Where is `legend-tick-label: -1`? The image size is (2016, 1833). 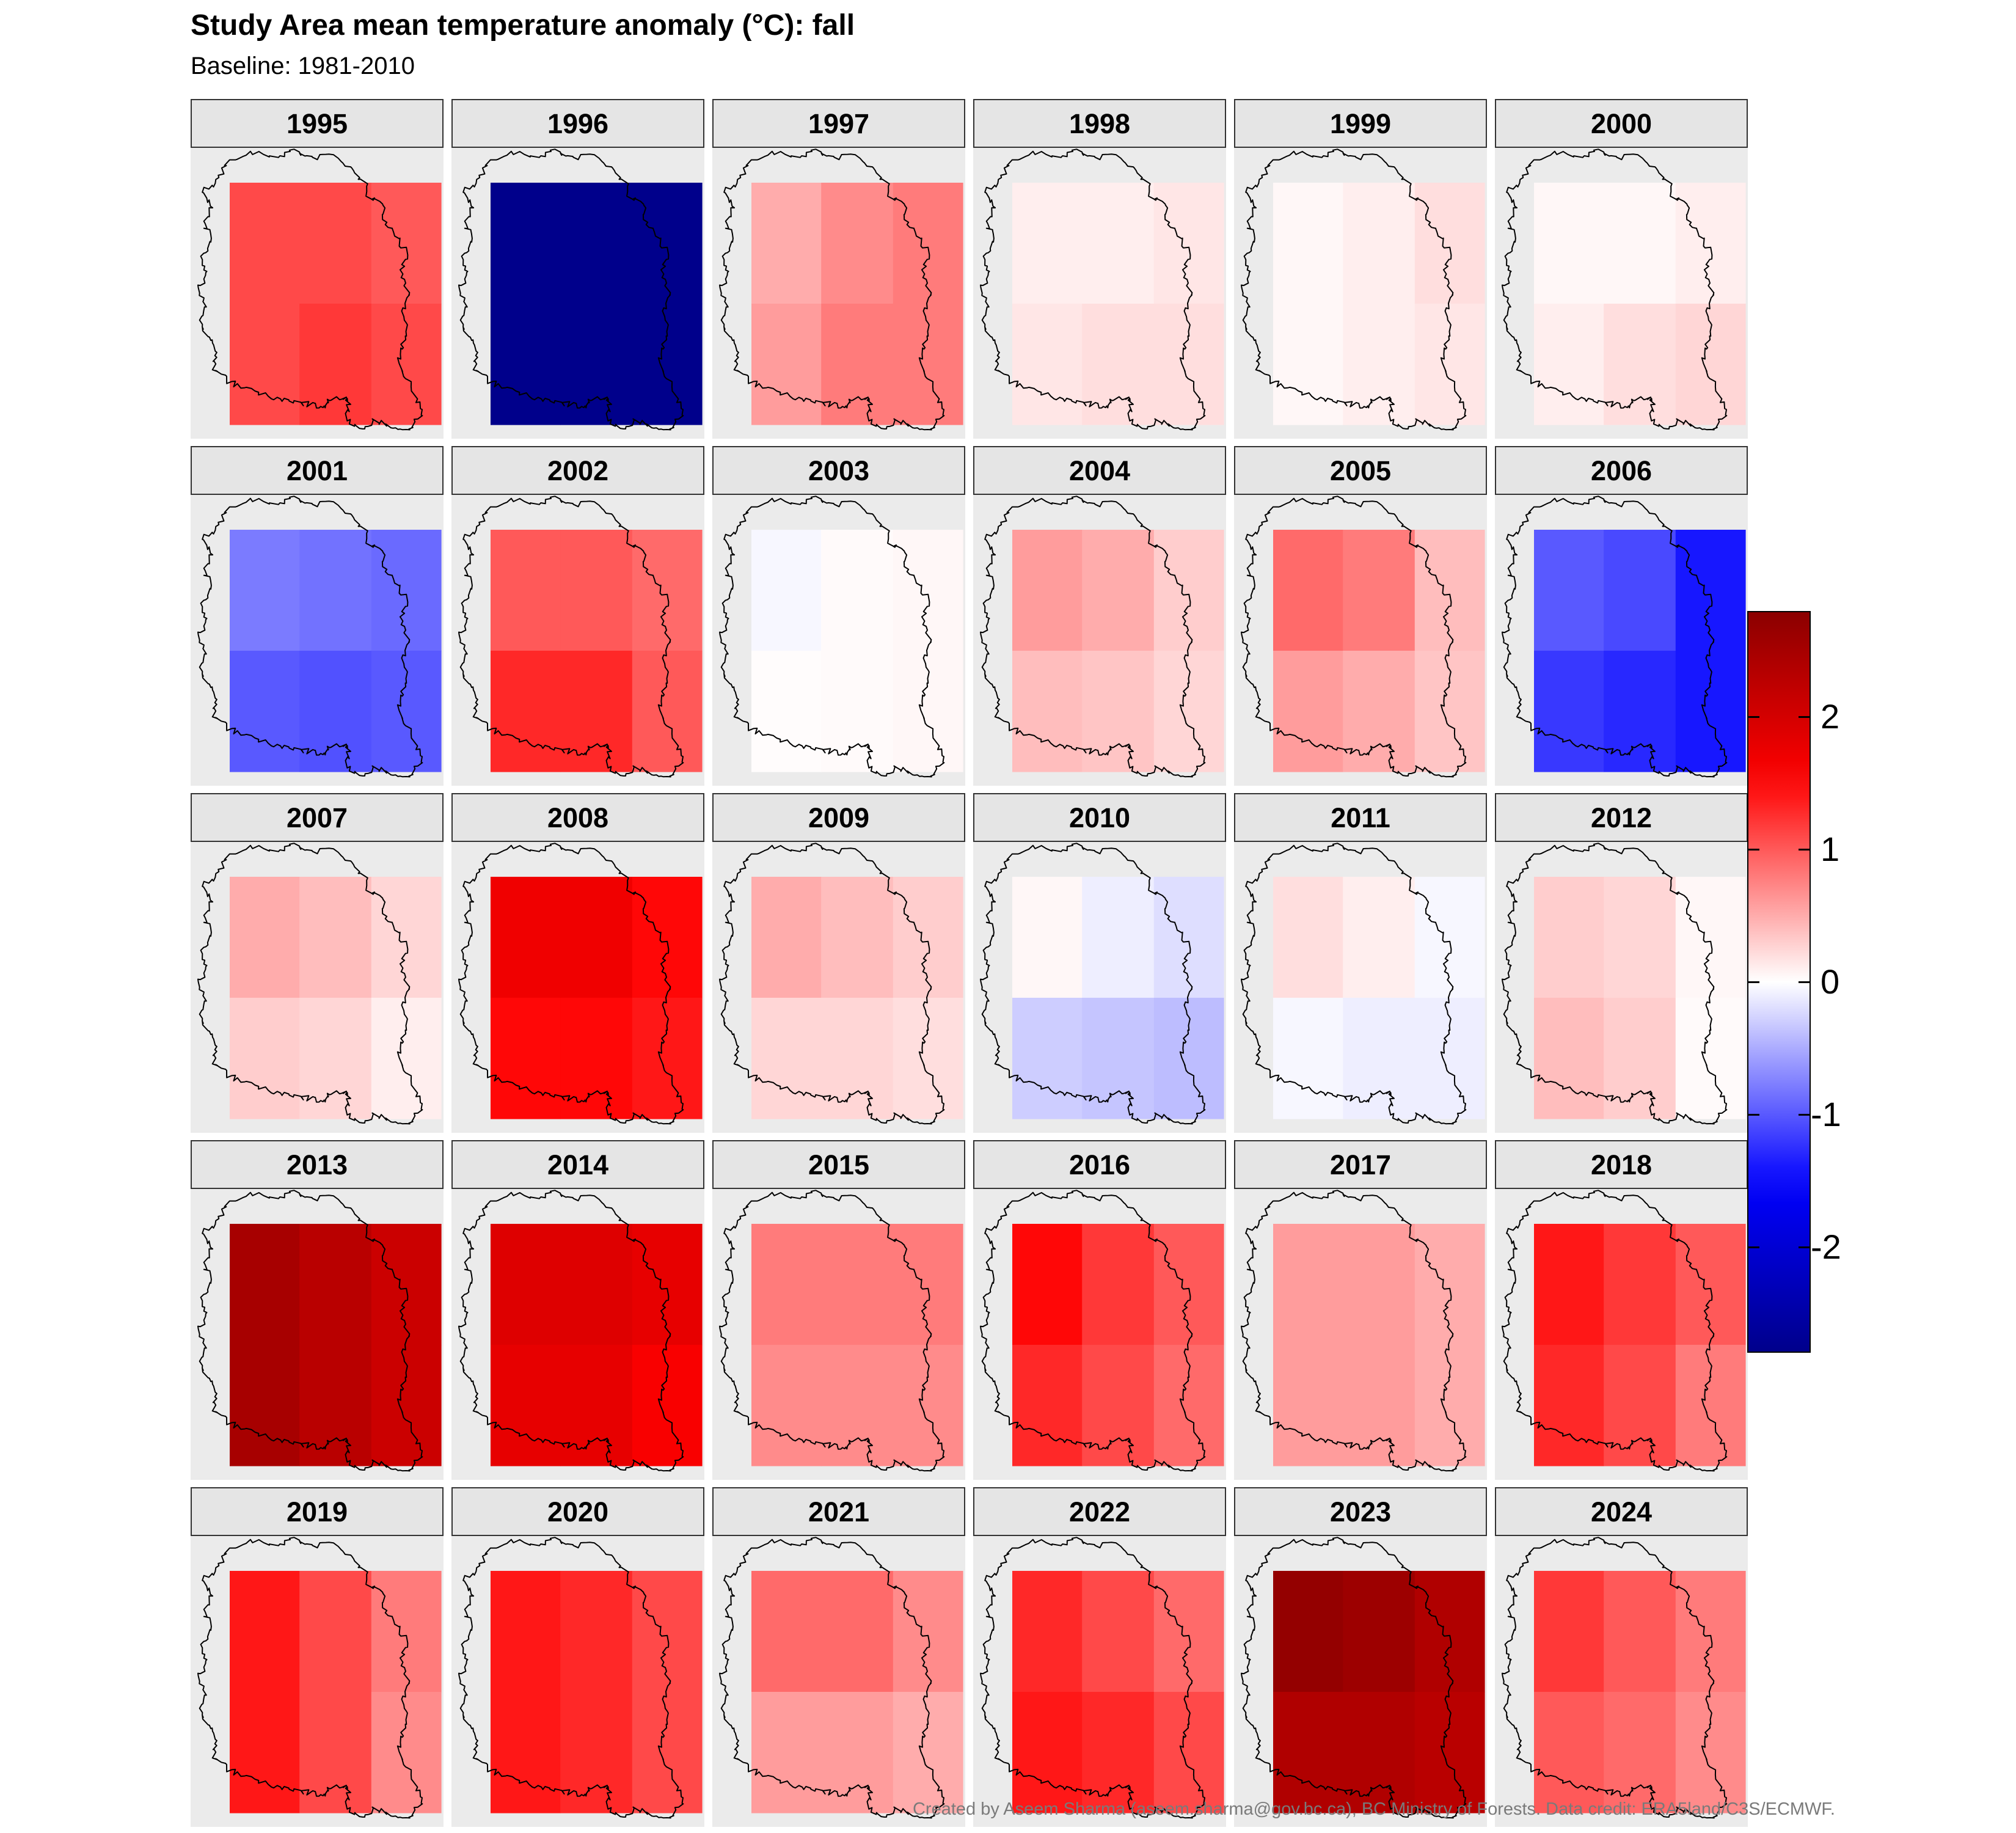
legend-tick-label: -1 is located at coordinates (1826, 1113).